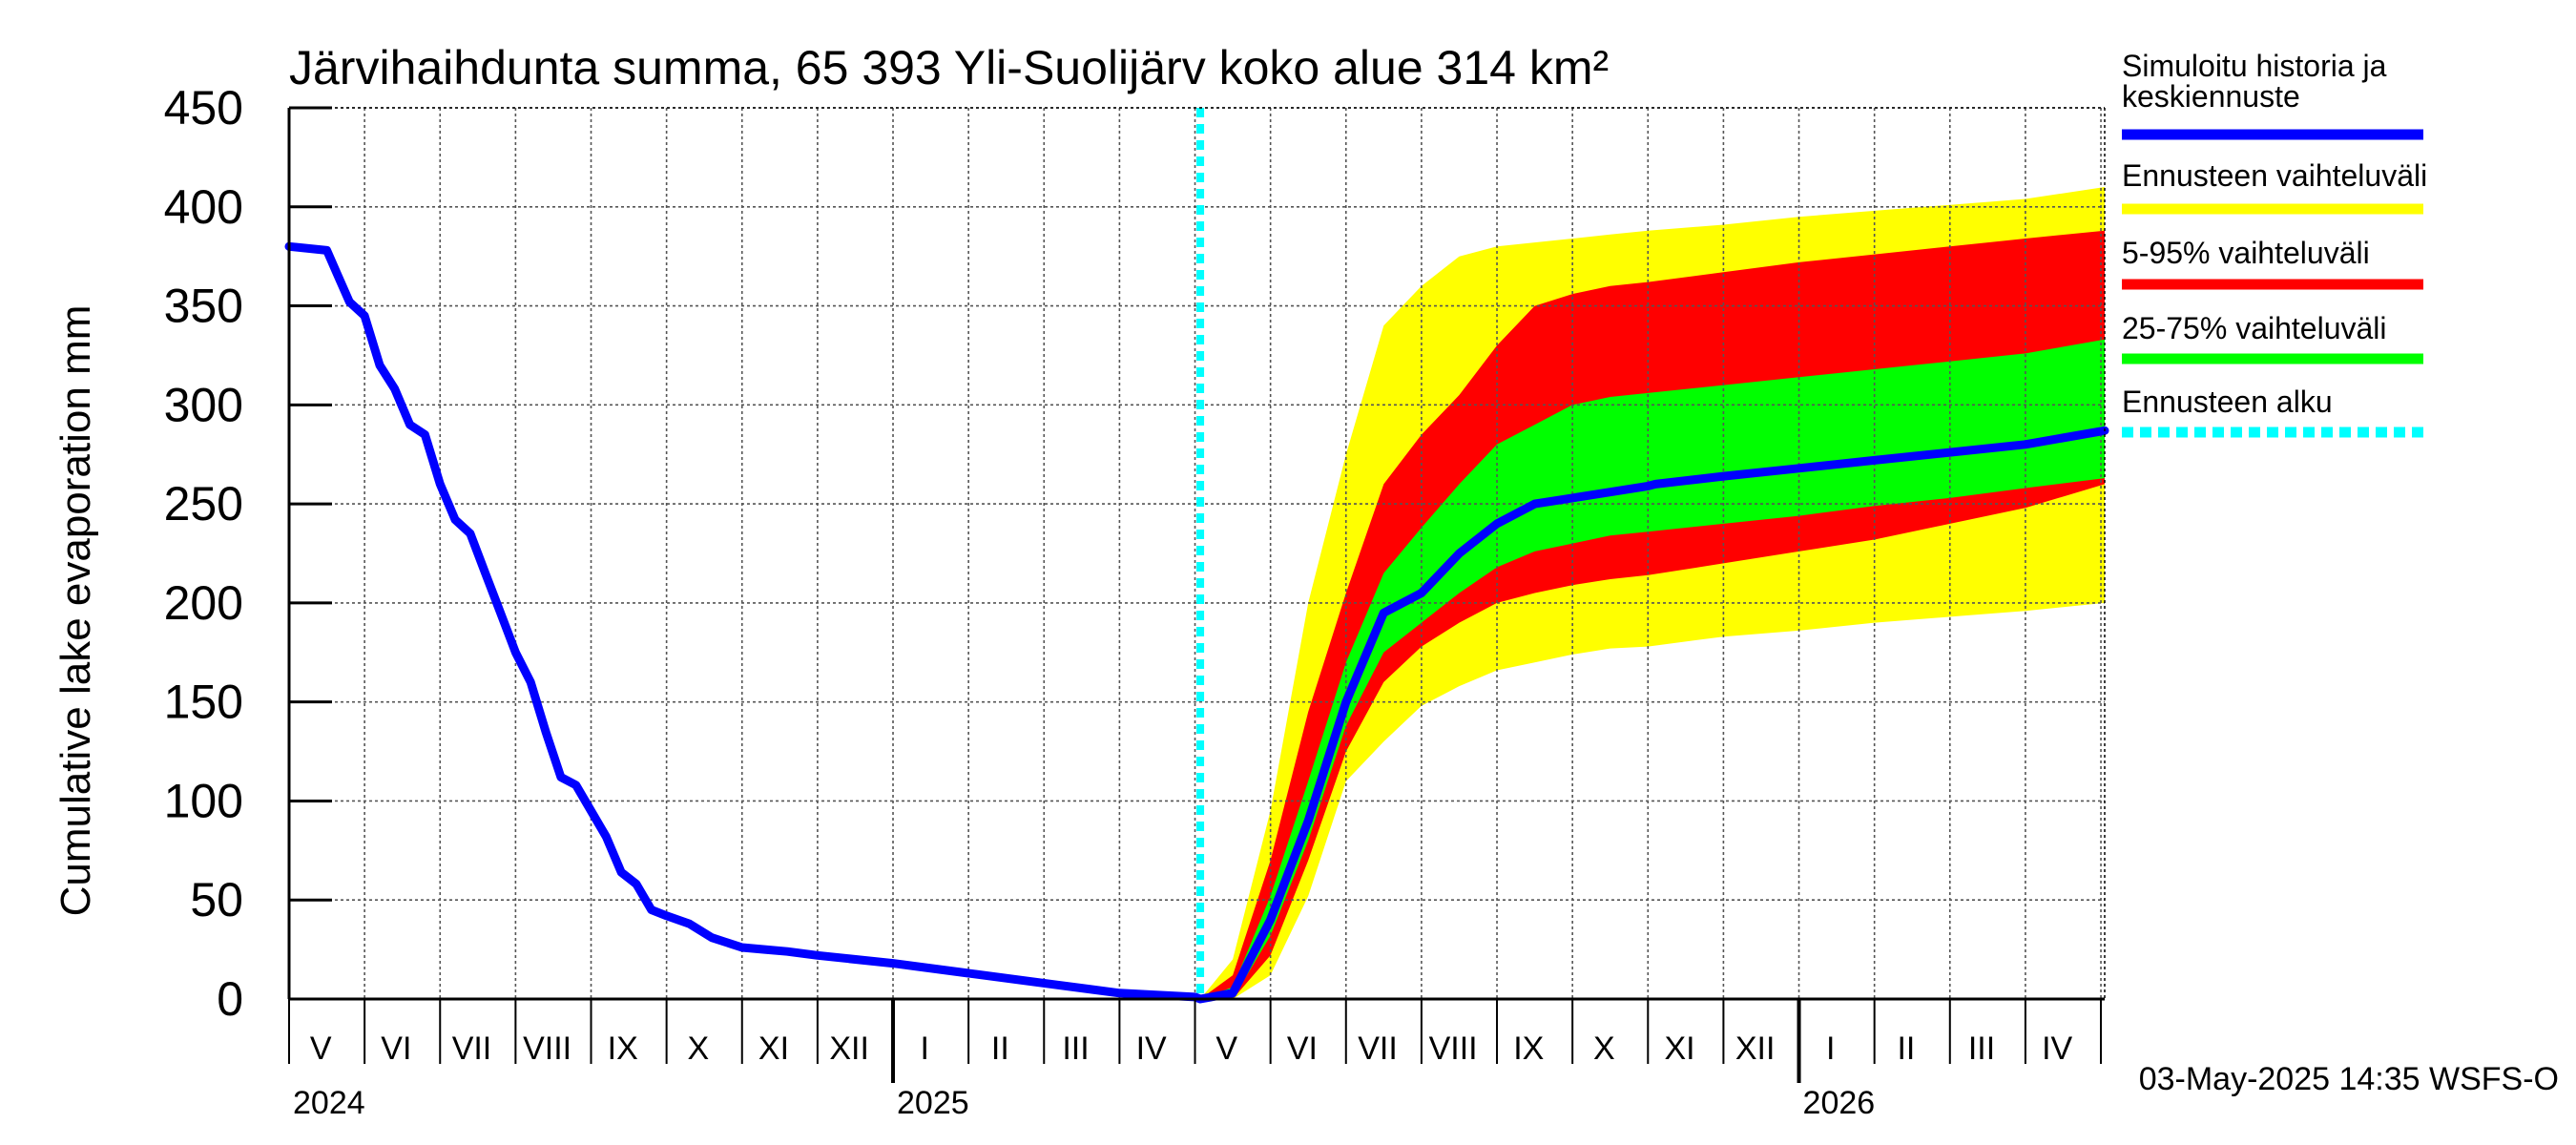  Describe the element at coordinates (203, 307) in the screenshot. I see `y-tick-label: 350` at that location.